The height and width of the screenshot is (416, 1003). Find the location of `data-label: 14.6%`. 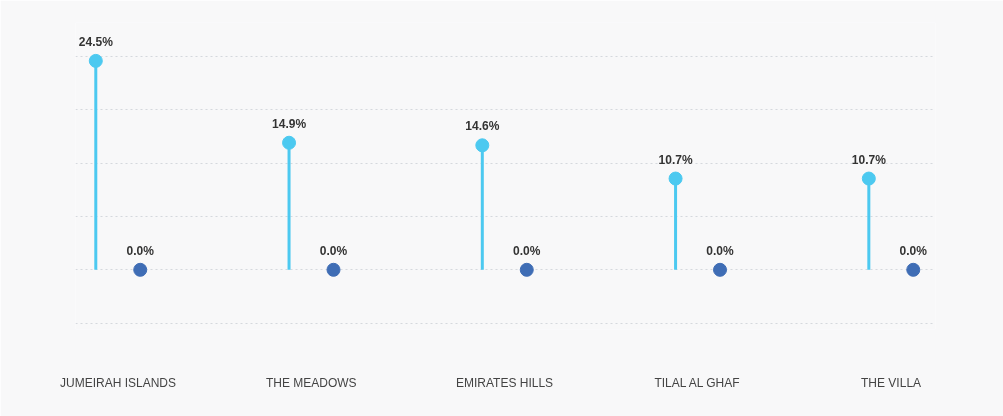

data-label: 14.6% is located at coordinates (482, 126).